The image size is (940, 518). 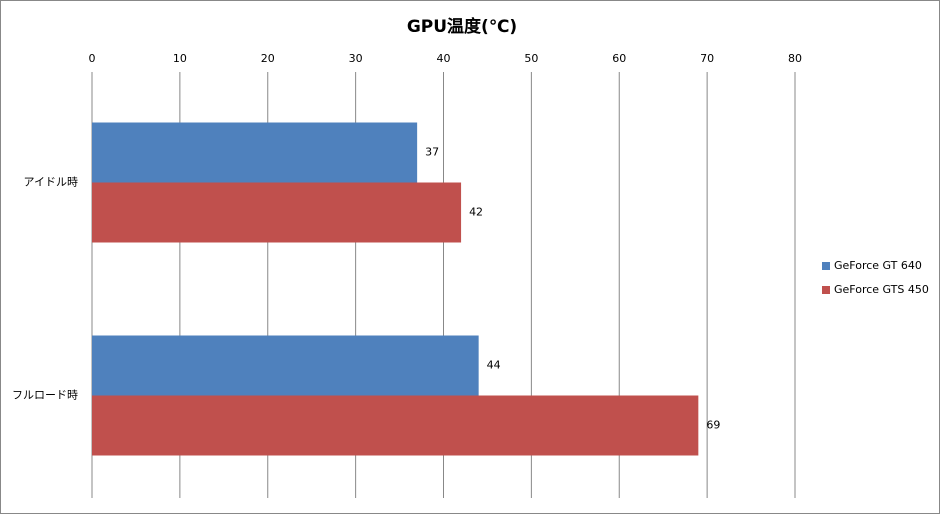 What do you see at coordinates (444, 58) in the screenshot?
I see `x-tick-label: 40` at bounding box center [444, 58].